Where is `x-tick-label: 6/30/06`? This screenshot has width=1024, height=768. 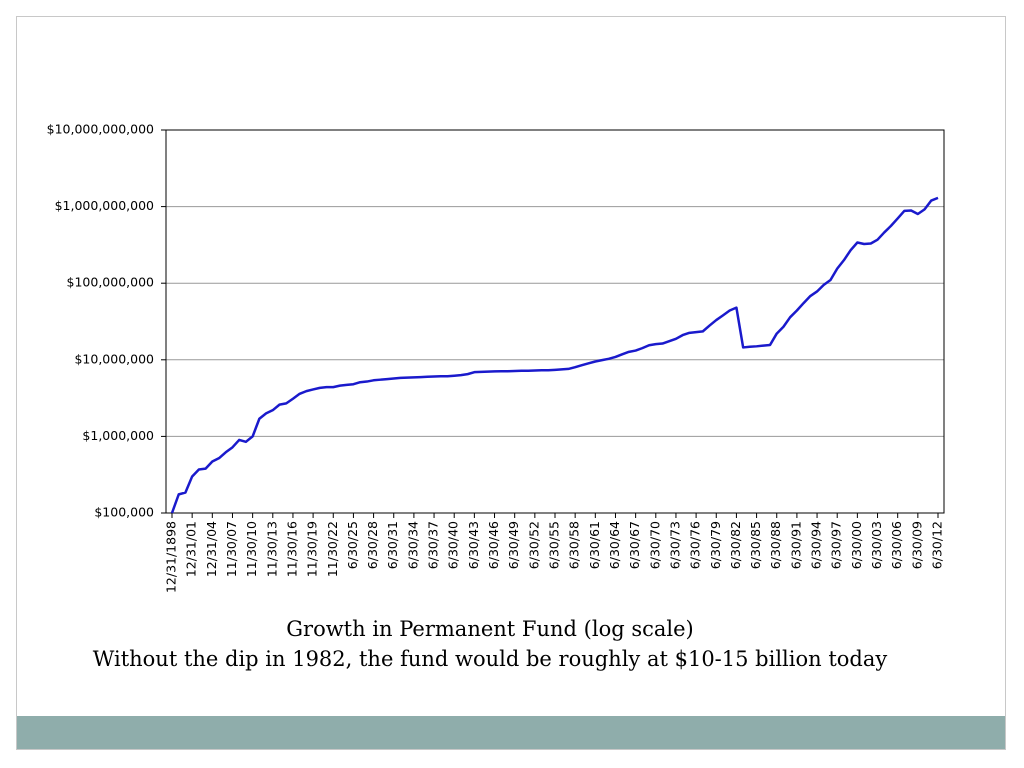
x-tick-label: 6/30/06 is located at coordinates (896, 545).